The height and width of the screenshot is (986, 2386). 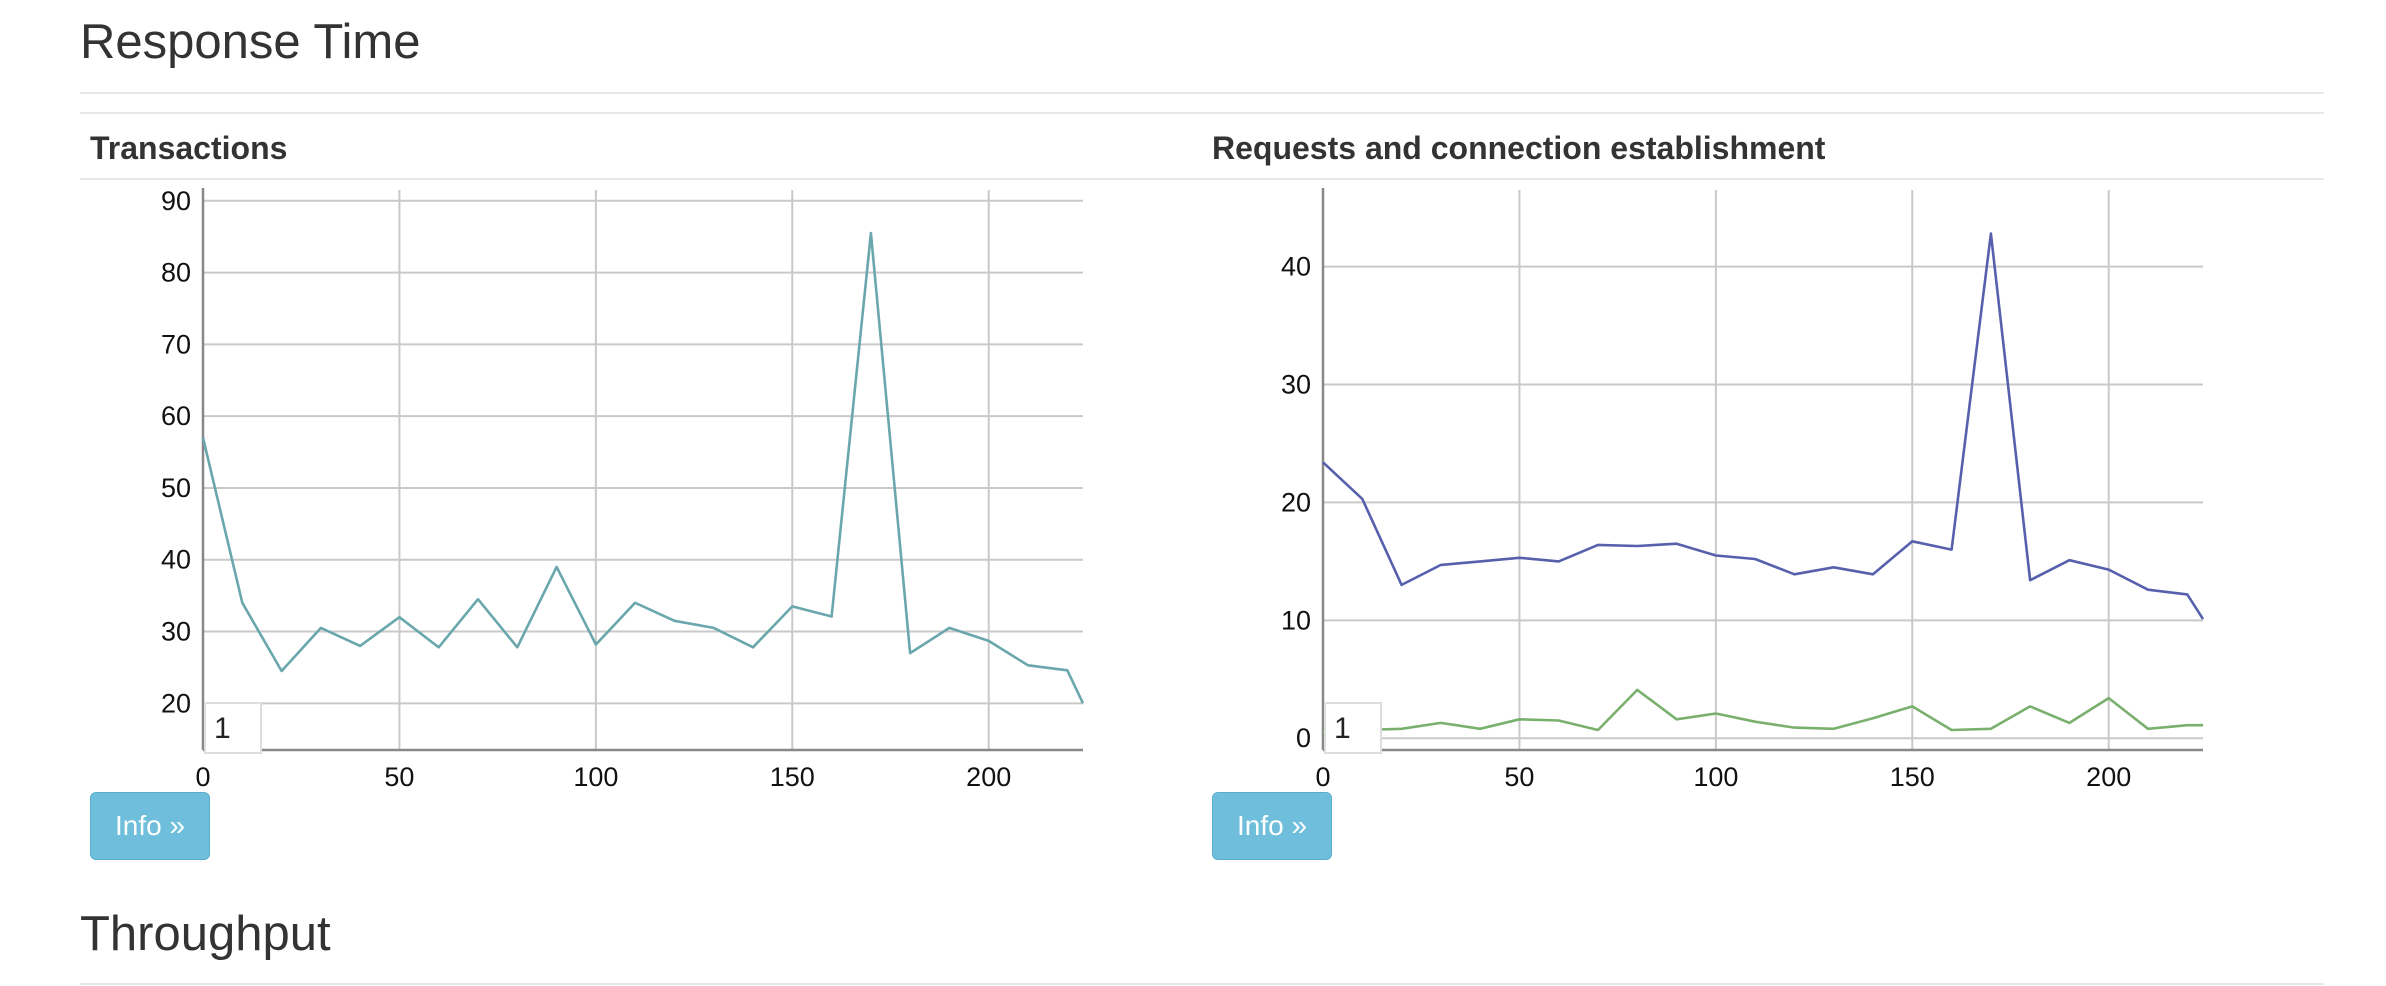 What do you see at coordinates (176, 488) in the screenshot?
I see `y-tick-label: 50` at bounding box center [176, 488].